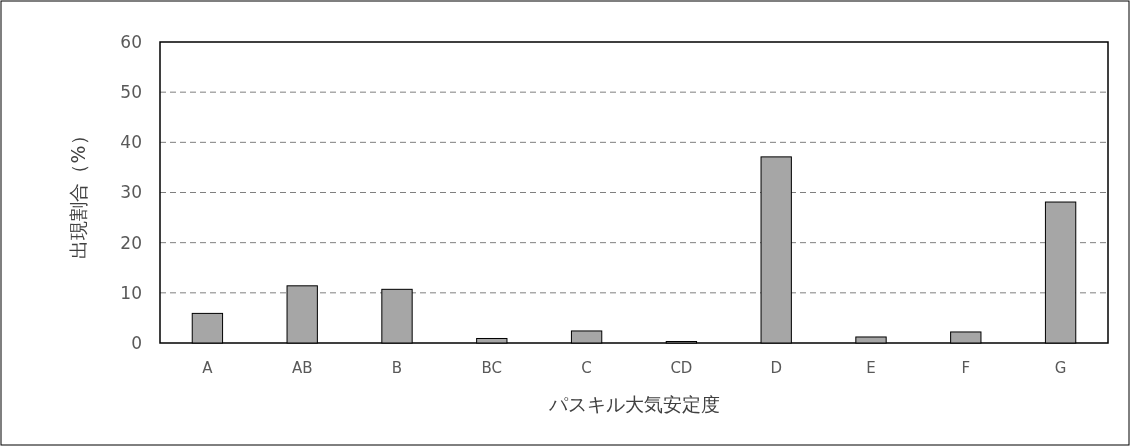 The width and height of the screenshot is (1130, 446). Describe the element at coordinates (131, 192) in the screenshot. I see `y-tick-label: 30` at that location.